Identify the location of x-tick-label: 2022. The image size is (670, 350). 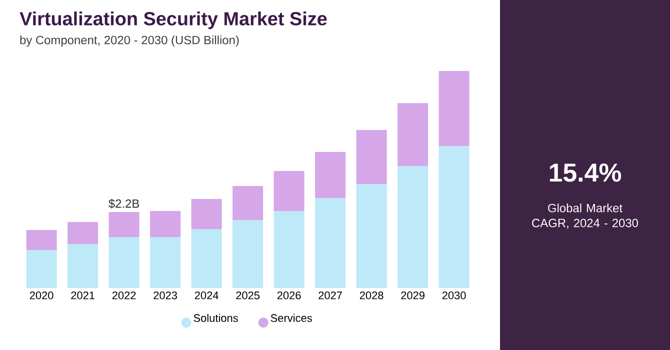
(124, 296).